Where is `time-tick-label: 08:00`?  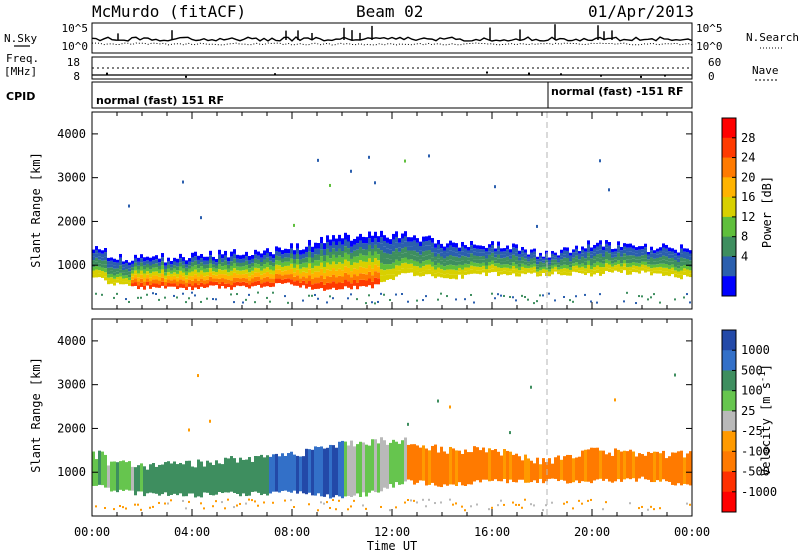
time-tick-label: 08:00 is located at coordinates (292, 532).